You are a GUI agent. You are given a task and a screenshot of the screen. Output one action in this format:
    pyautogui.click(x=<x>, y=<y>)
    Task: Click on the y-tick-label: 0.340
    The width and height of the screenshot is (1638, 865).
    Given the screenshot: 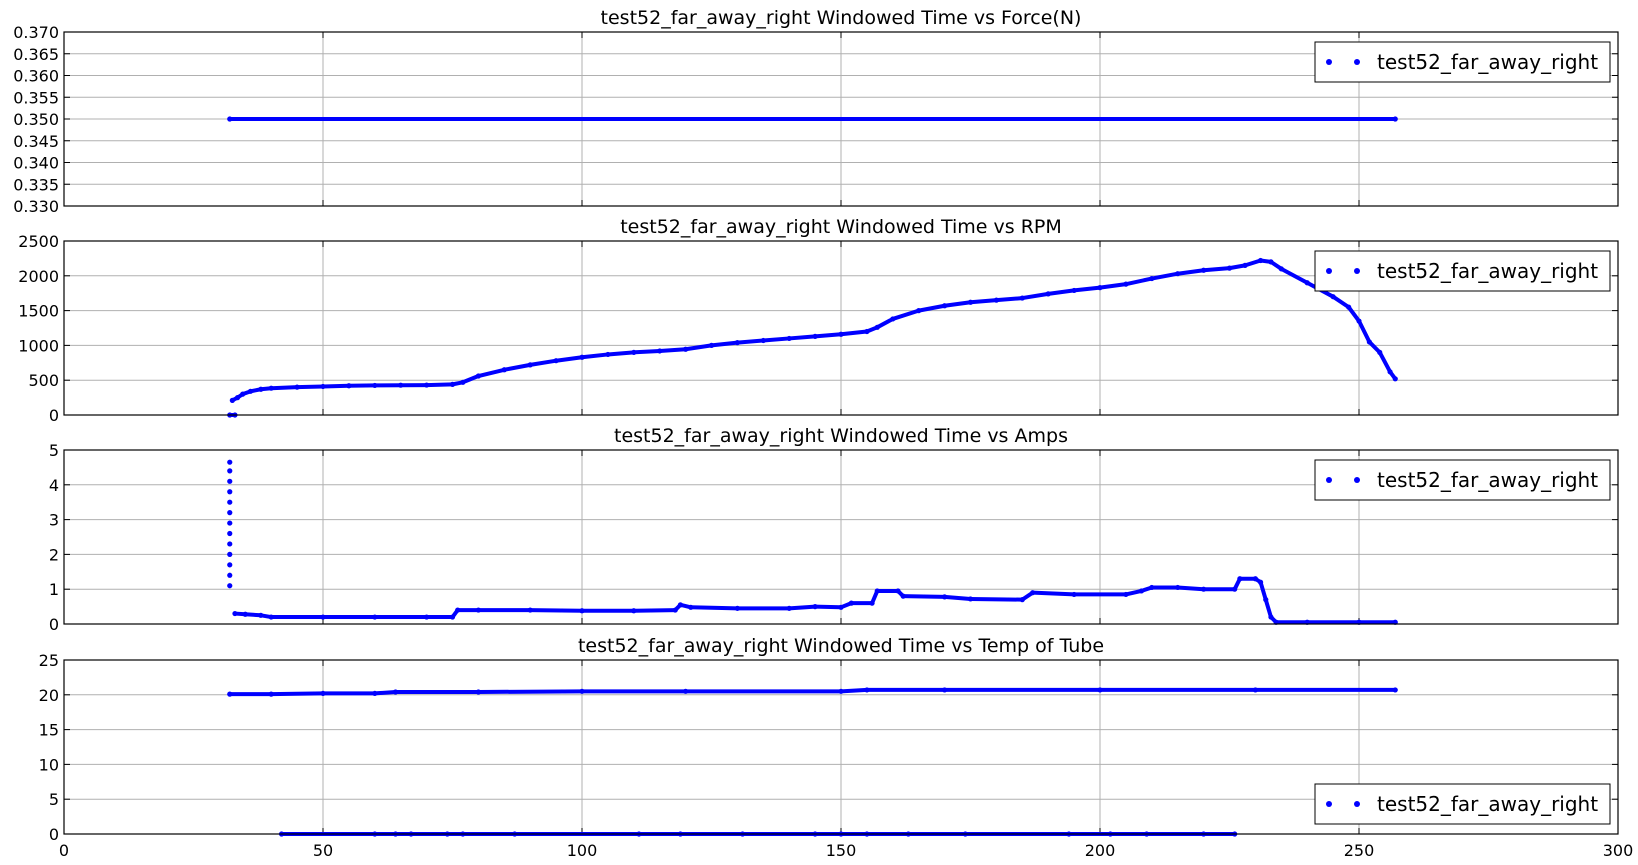 What is the action you would take?
    pyautogui.click(x=36, y=163)
    